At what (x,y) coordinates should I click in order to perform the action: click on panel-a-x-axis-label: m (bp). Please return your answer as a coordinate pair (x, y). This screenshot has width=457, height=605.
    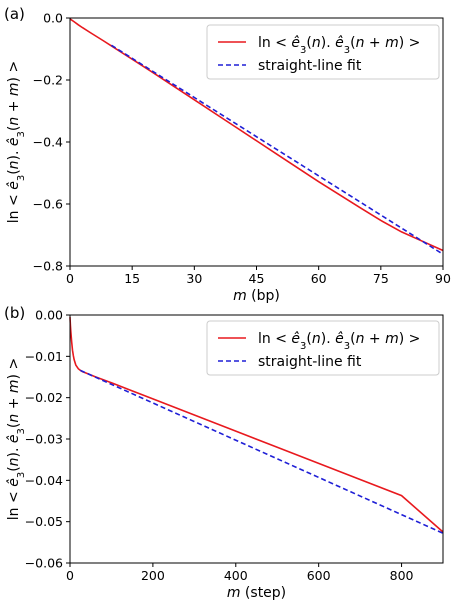
    Looking at the image, I should click on (256, 296).